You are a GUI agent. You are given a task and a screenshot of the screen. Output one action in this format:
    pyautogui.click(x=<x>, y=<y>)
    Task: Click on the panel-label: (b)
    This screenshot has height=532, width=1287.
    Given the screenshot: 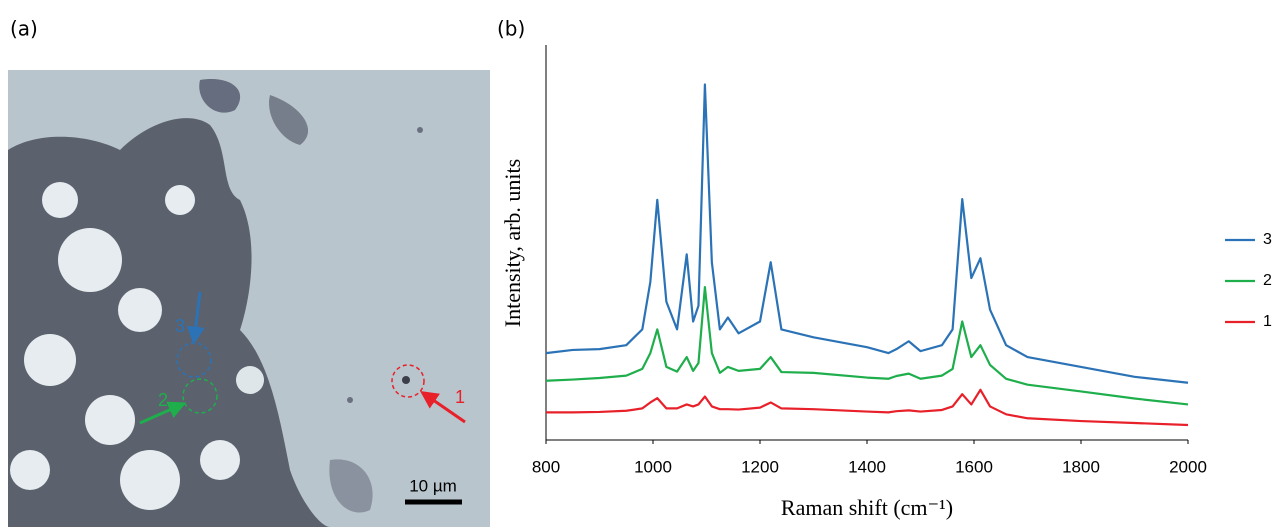 What is the action you would take?
    pyautogui.click(x=511, y=29)
    